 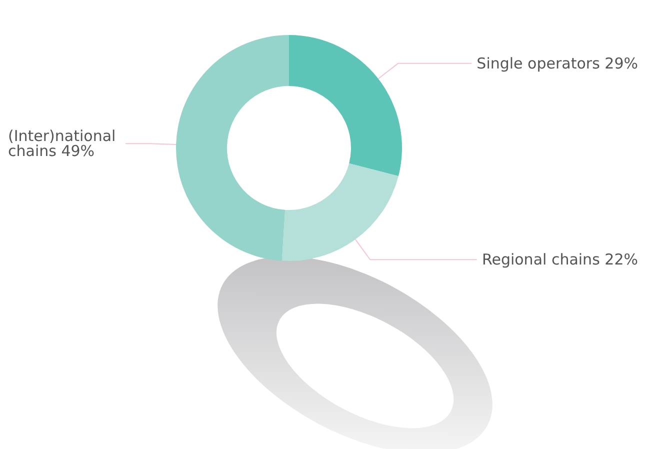 What do you see at coordinates (557, 63) in the screenshot?
I see `slice-label: Single operators 29%` at bounding box center [557, 63].